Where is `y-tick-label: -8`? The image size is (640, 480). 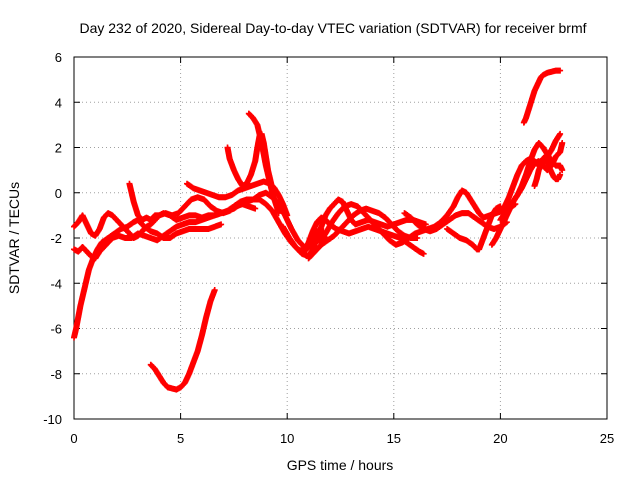 y-tick-label: -8 is located at coordinates (56, 374).